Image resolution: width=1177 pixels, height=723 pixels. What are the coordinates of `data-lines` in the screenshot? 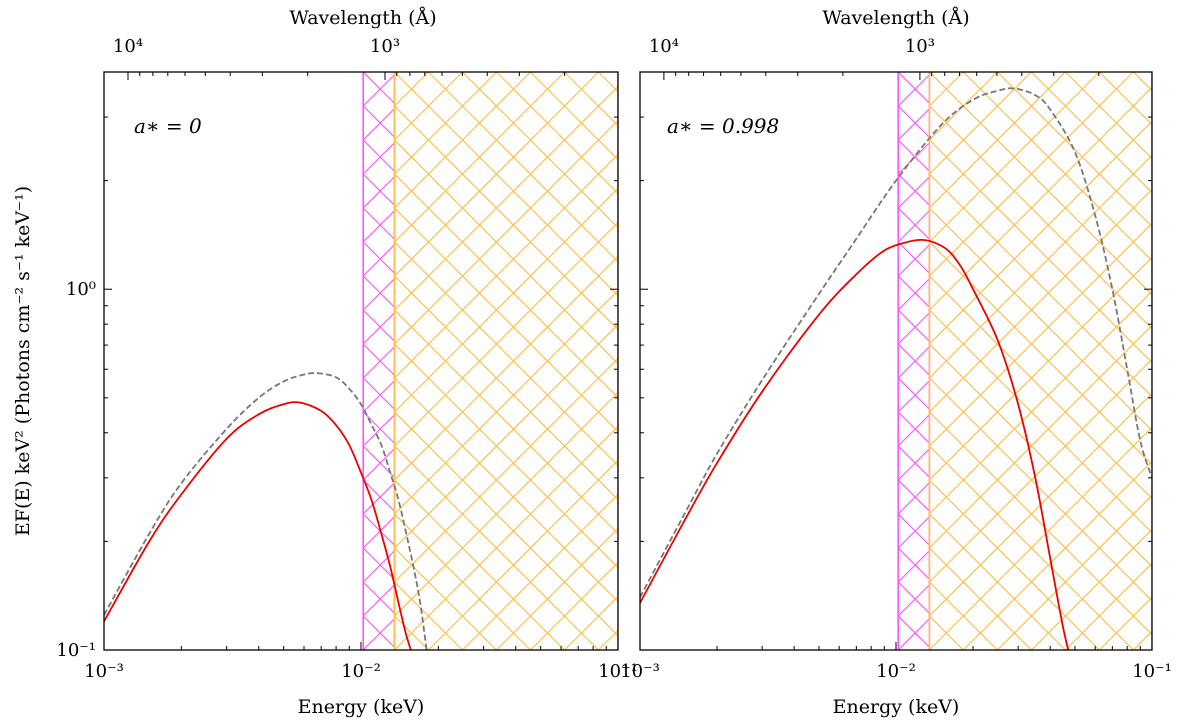 It's located at (266, 511).